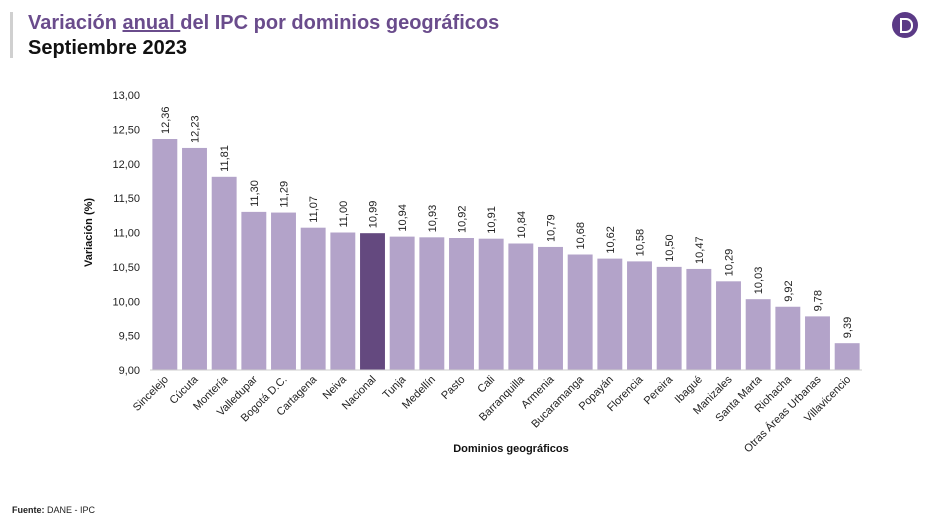  What do you see at coordinates (819, 300) in the screenshot?
I see `bar-value-label: 9,78` at bounding box center [819, 300].